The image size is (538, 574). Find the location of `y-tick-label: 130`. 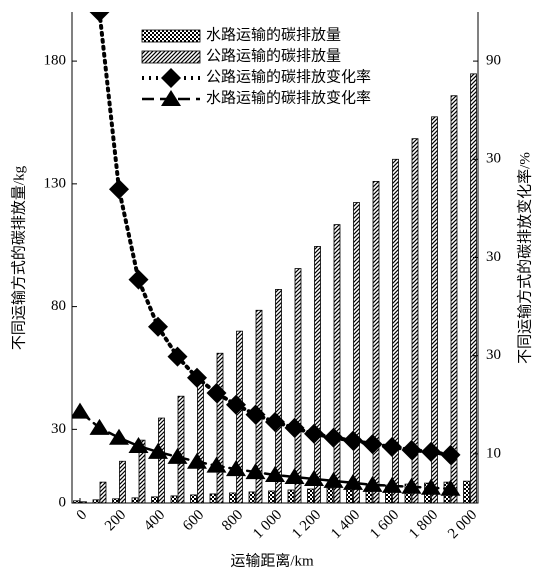

y-tick-label: 130 is located at coordinates (55, 183).